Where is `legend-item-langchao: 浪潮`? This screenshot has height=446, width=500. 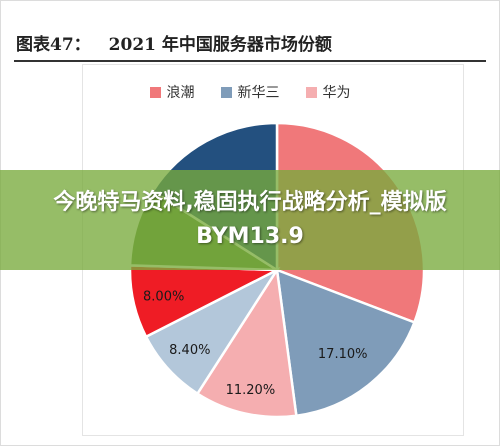 legend-item-langchao: 浪潮 is located at coordinates (172, 92).